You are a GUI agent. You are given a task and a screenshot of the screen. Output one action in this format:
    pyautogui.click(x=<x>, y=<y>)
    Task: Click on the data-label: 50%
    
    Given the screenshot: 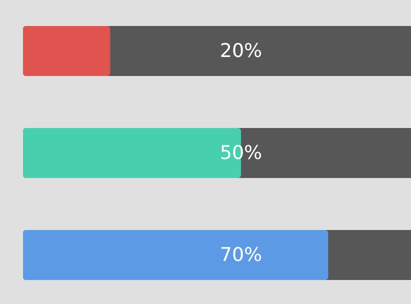 What is the action you would take?
    pyautogui.click(x=241, y=153)
    